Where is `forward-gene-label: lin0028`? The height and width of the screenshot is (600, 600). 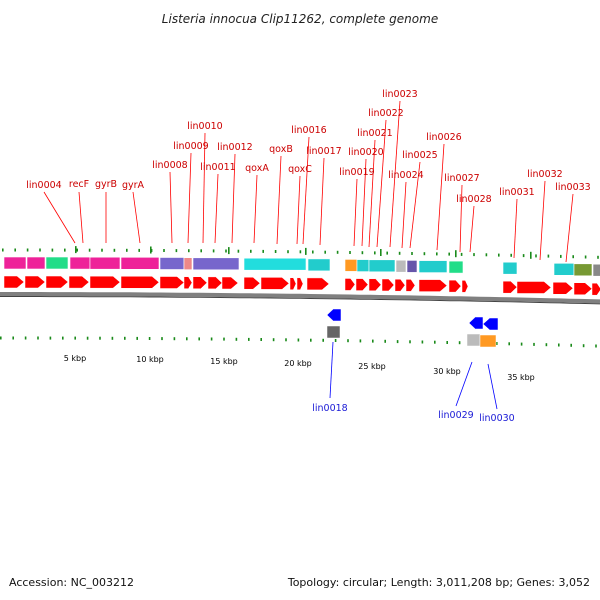 forward-gene-label: lin0028 is located at coordinates (473, 199).